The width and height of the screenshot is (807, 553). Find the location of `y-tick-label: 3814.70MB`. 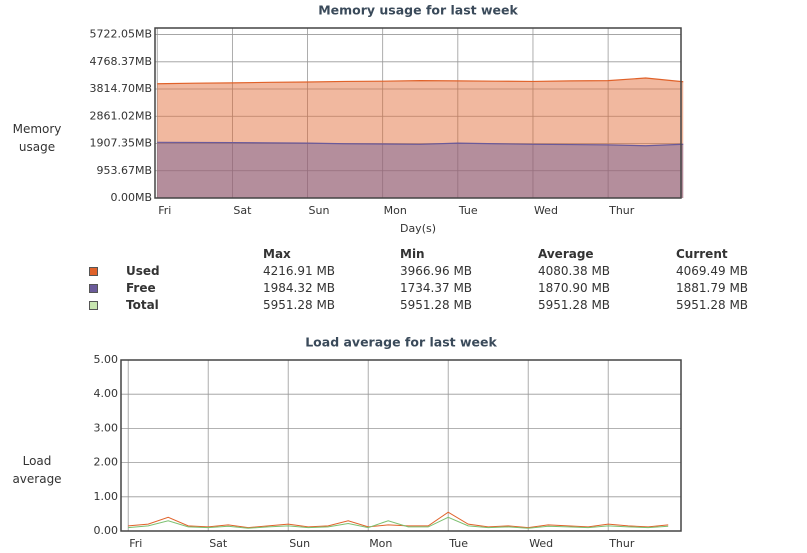

y-tick-label: 3814.70MB is located at coordinates (120, 88).